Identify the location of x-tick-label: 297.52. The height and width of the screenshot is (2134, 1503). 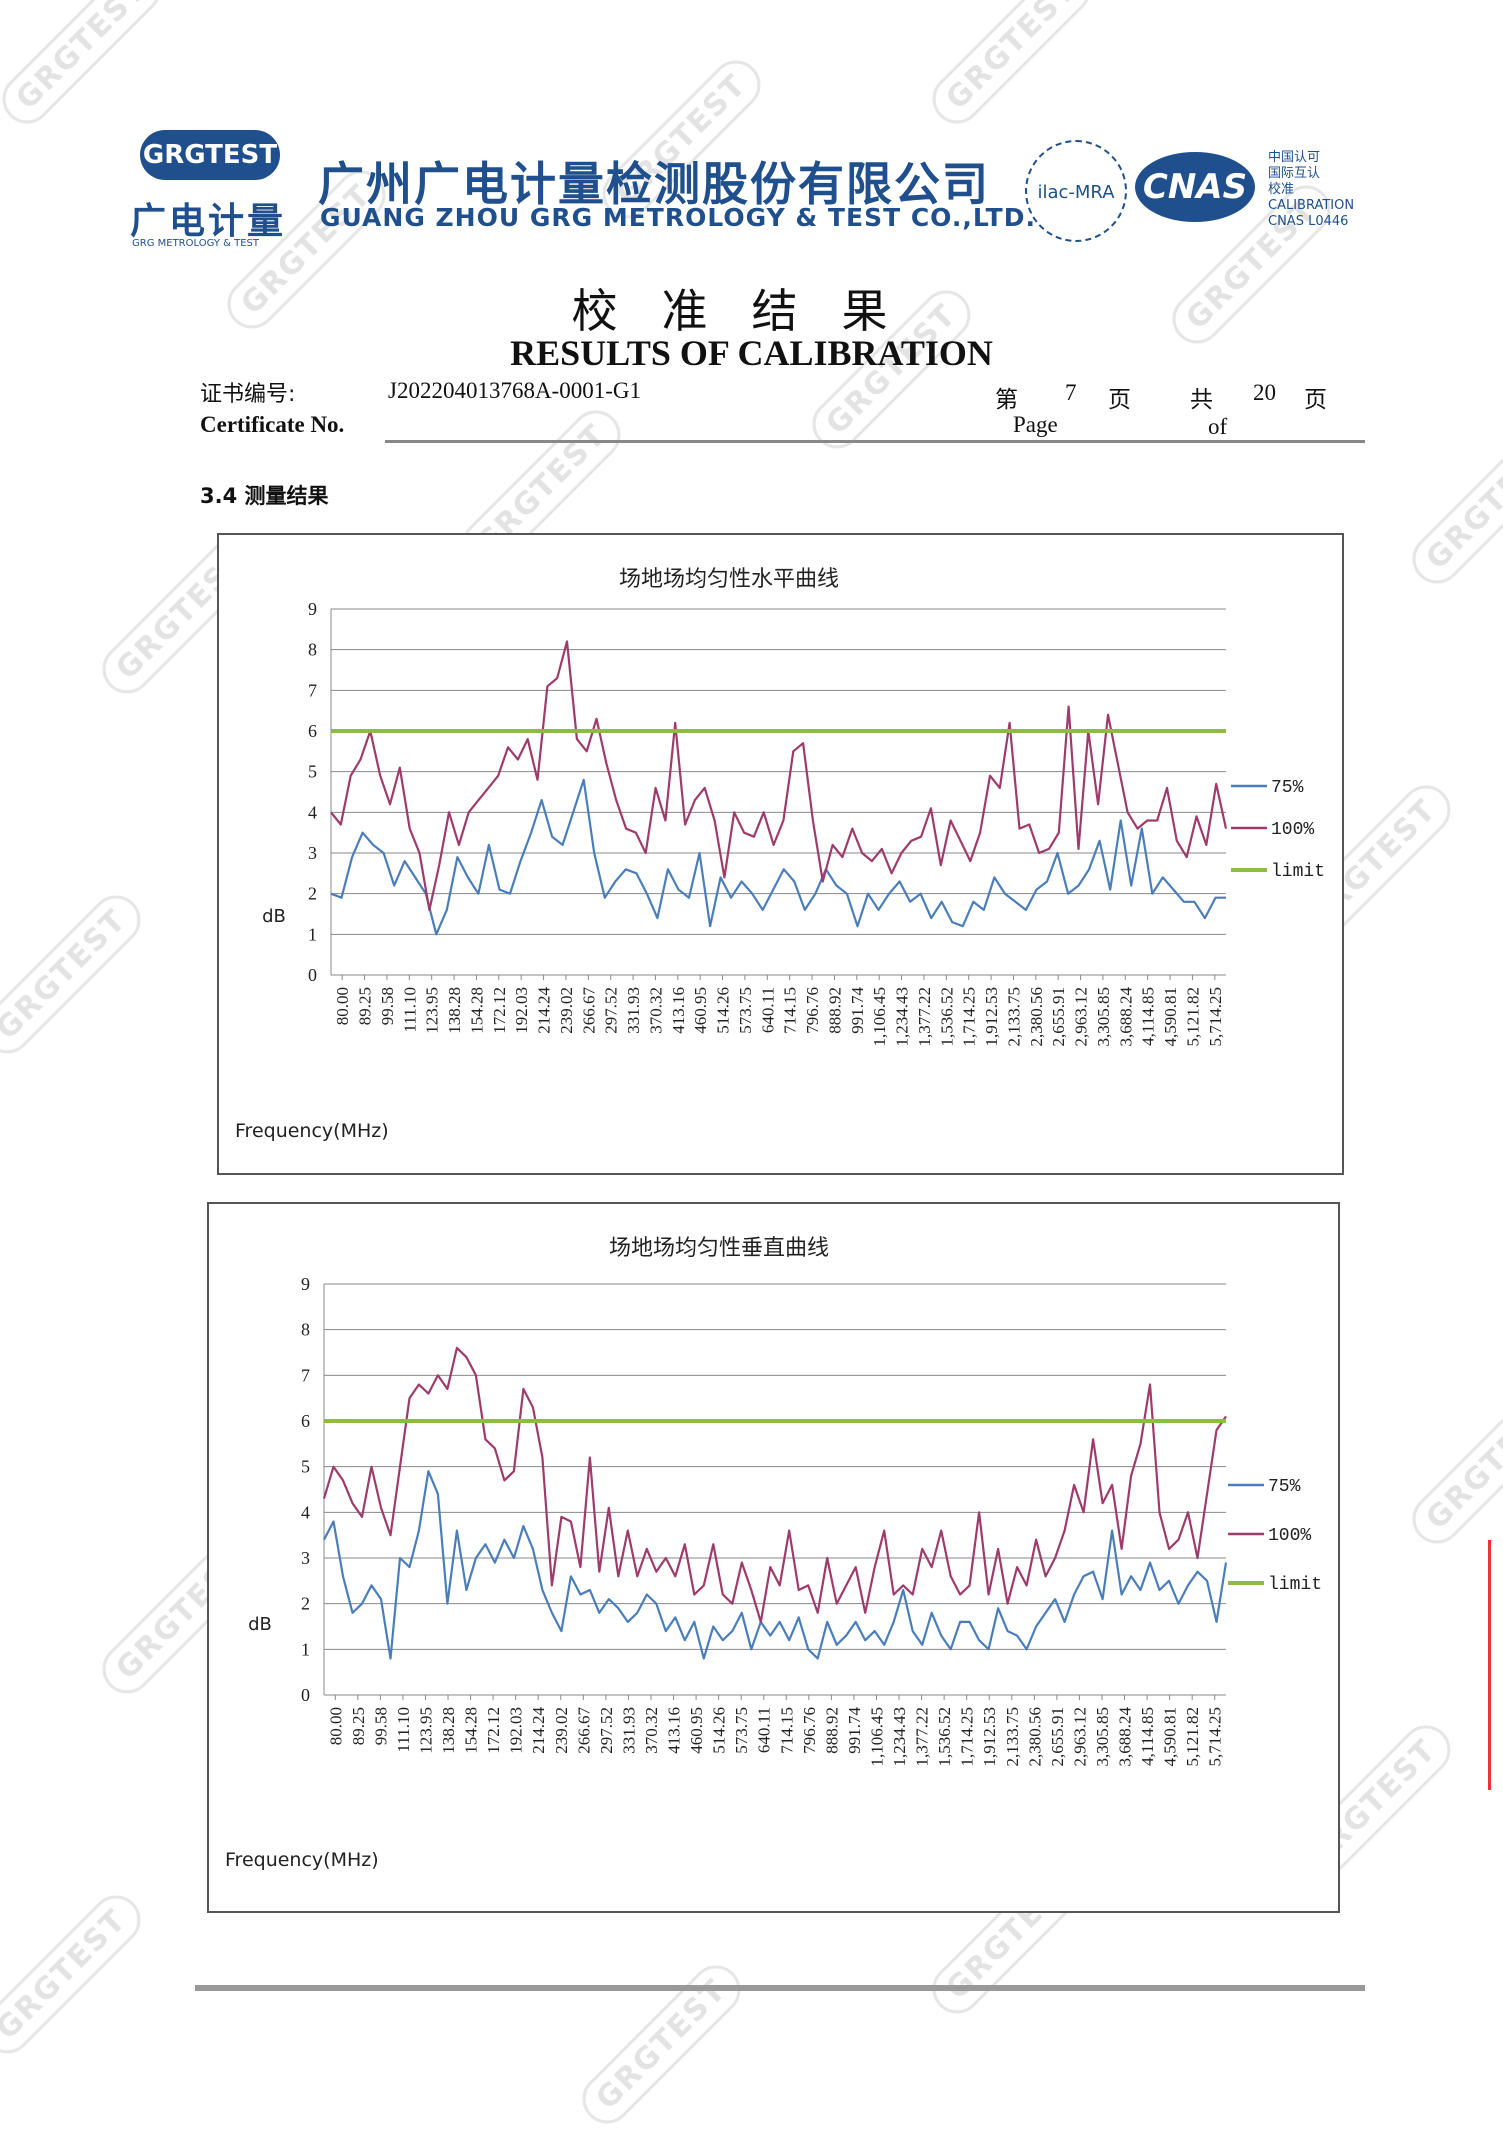
(611, 1010).